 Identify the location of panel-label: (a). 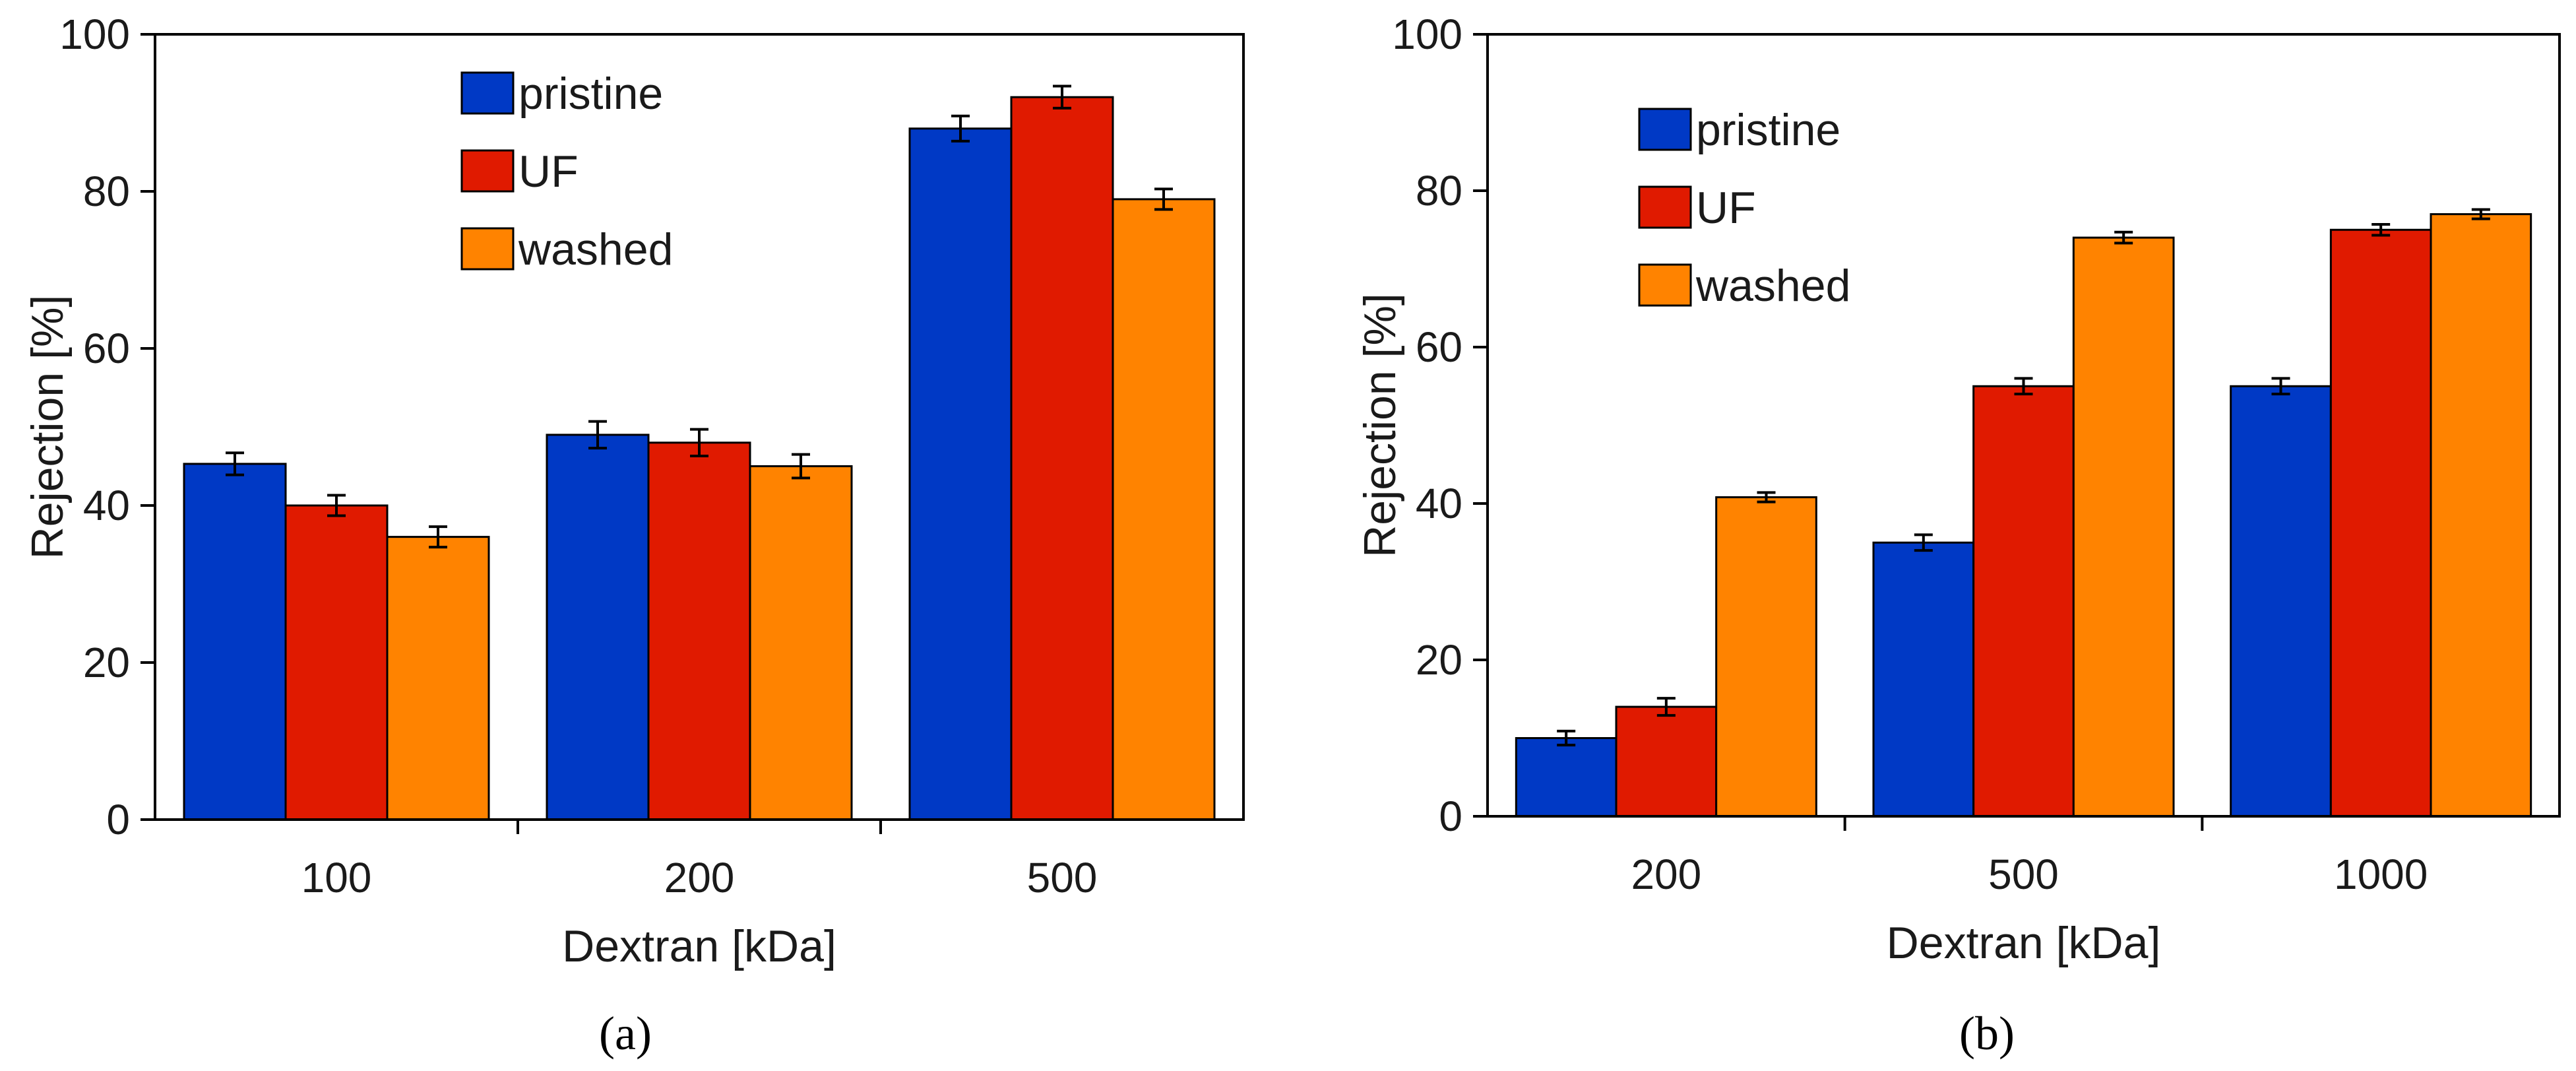
(625, 1033).